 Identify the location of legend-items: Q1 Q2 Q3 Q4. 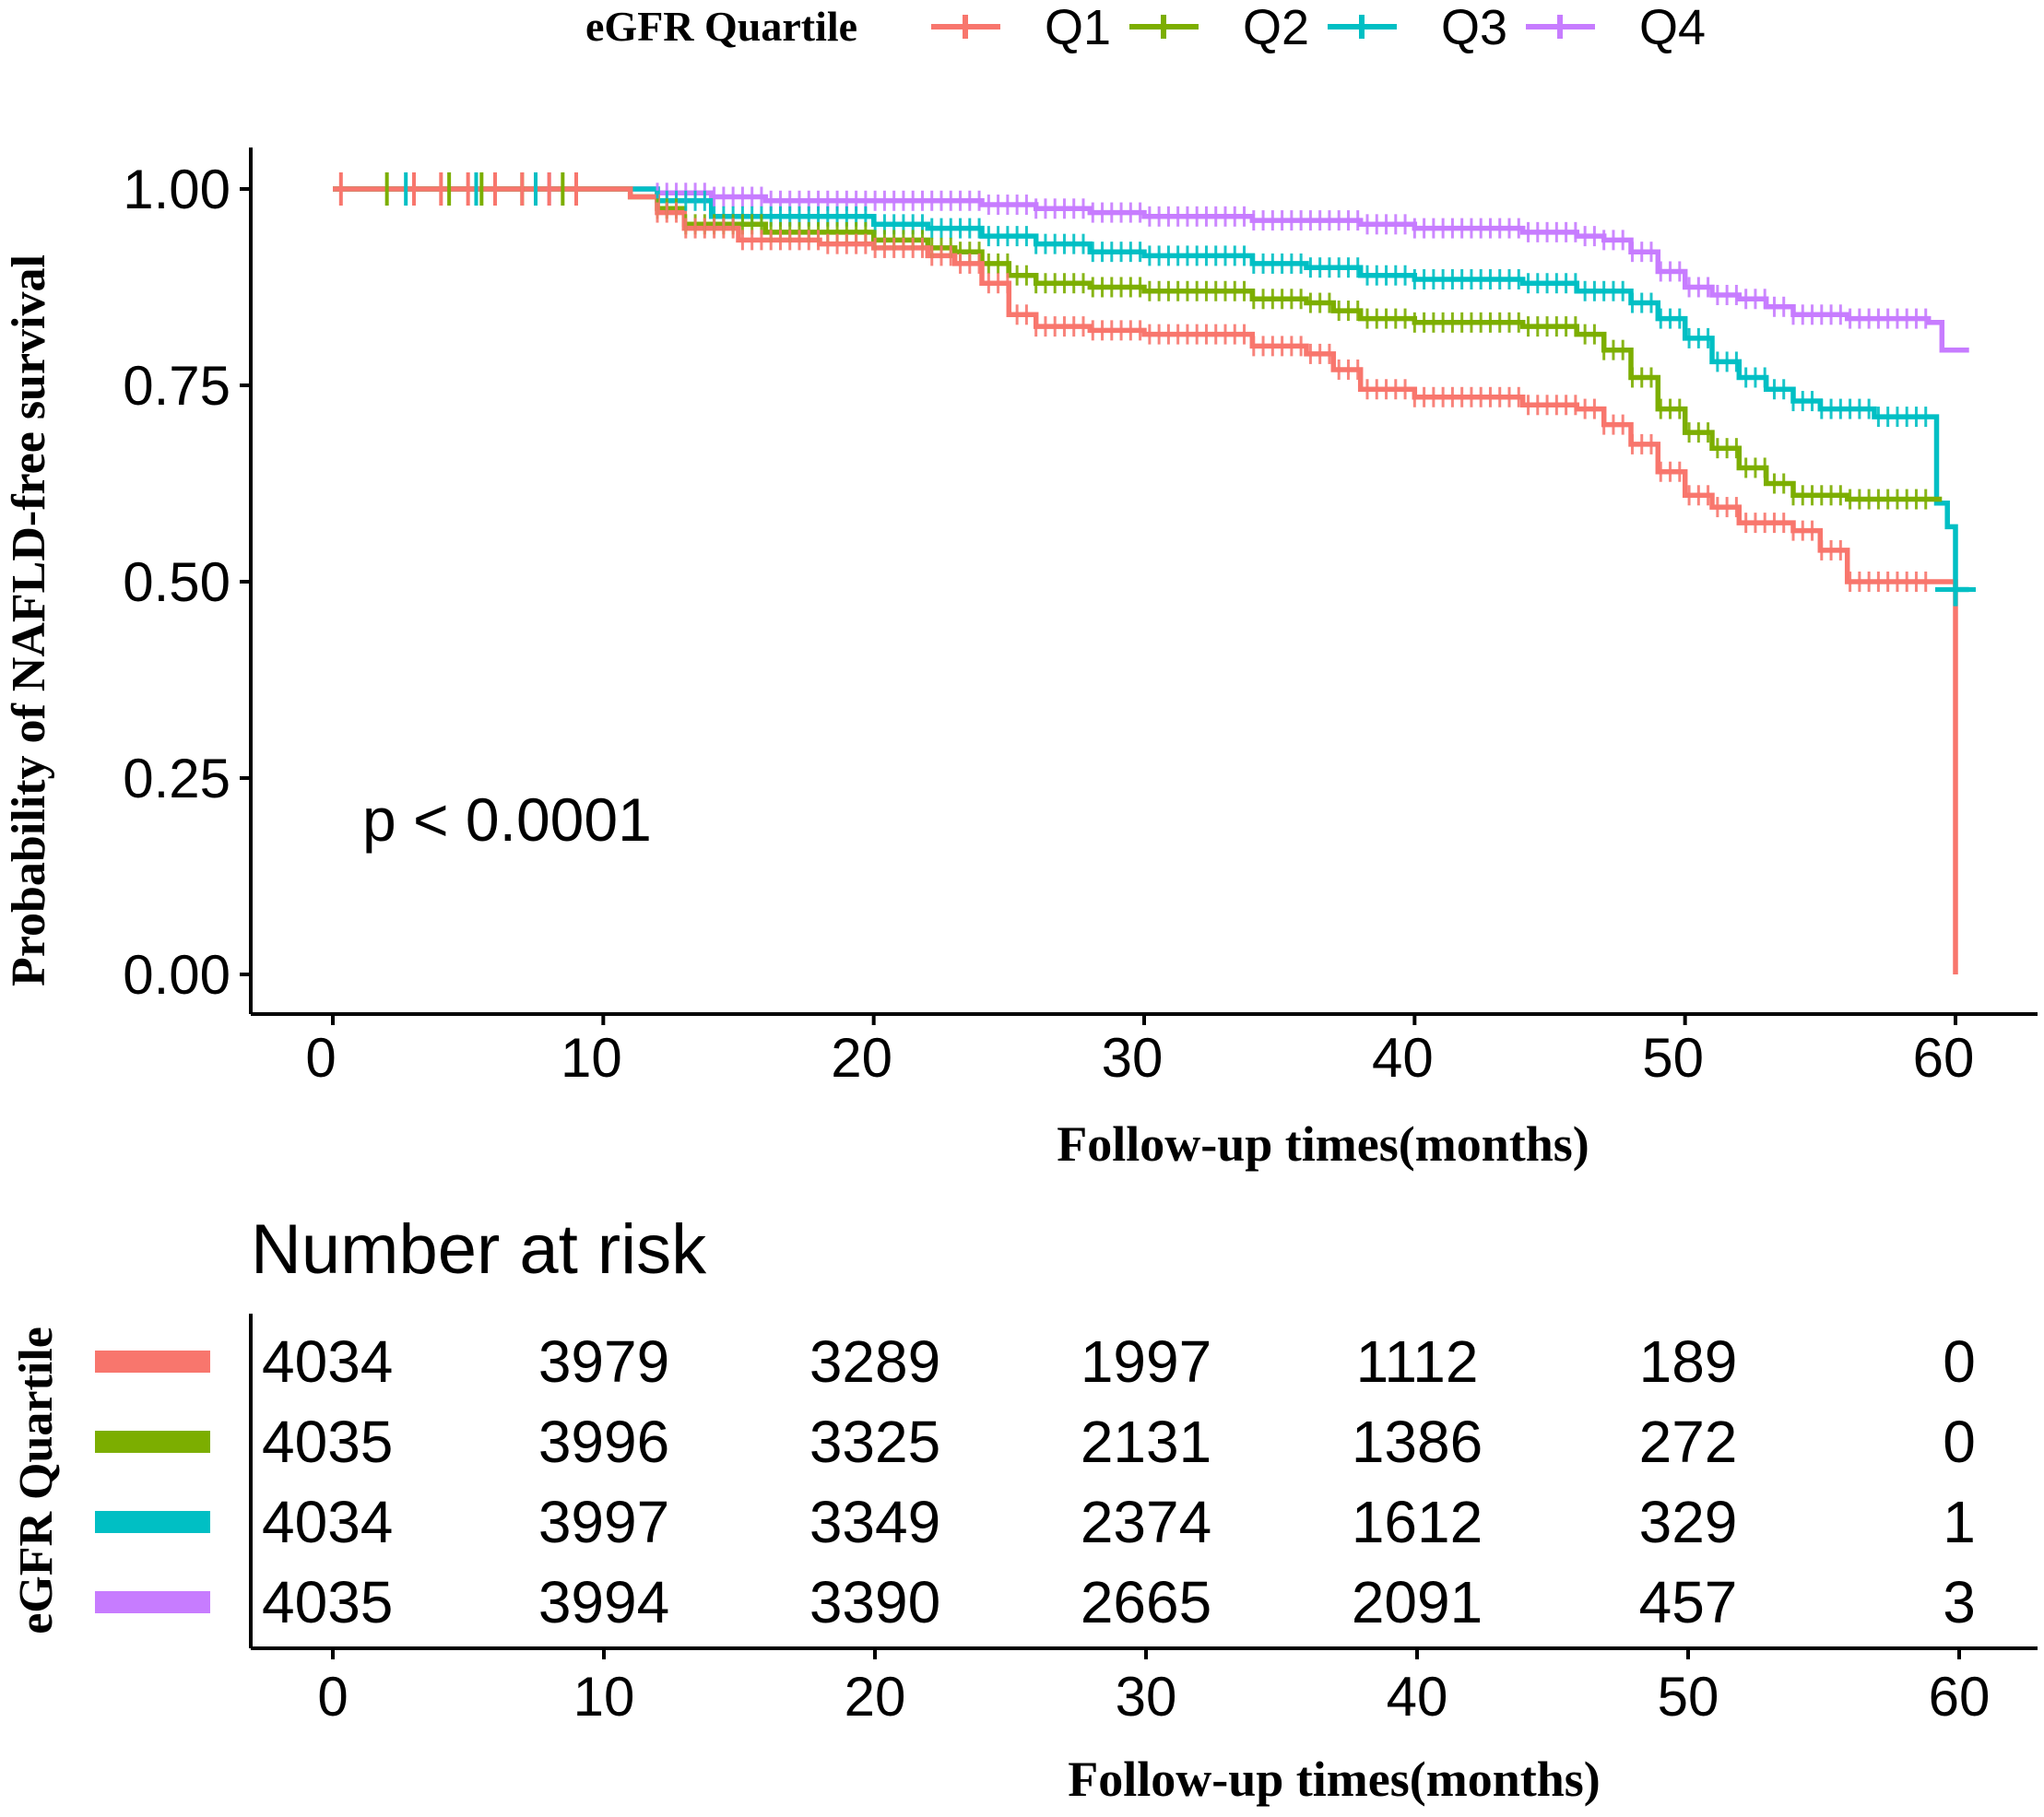
(1318, 27).